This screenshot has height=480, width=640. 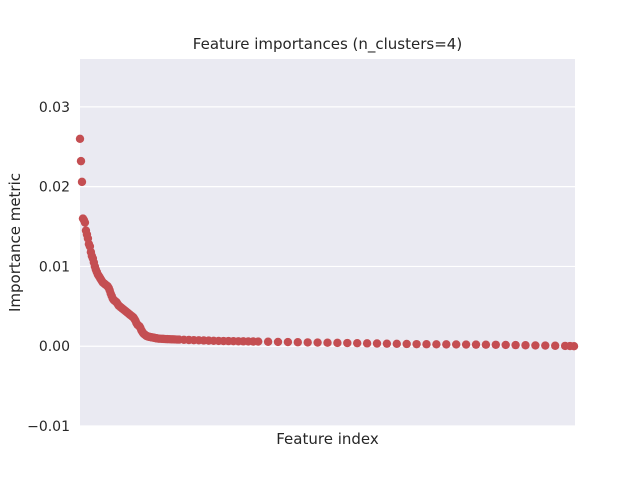 What do you see at coordinates (327, 44) in the screenshot?
I see `chart-title: Feature importances (n_clusters=4)` at bounding box center [327, 44].